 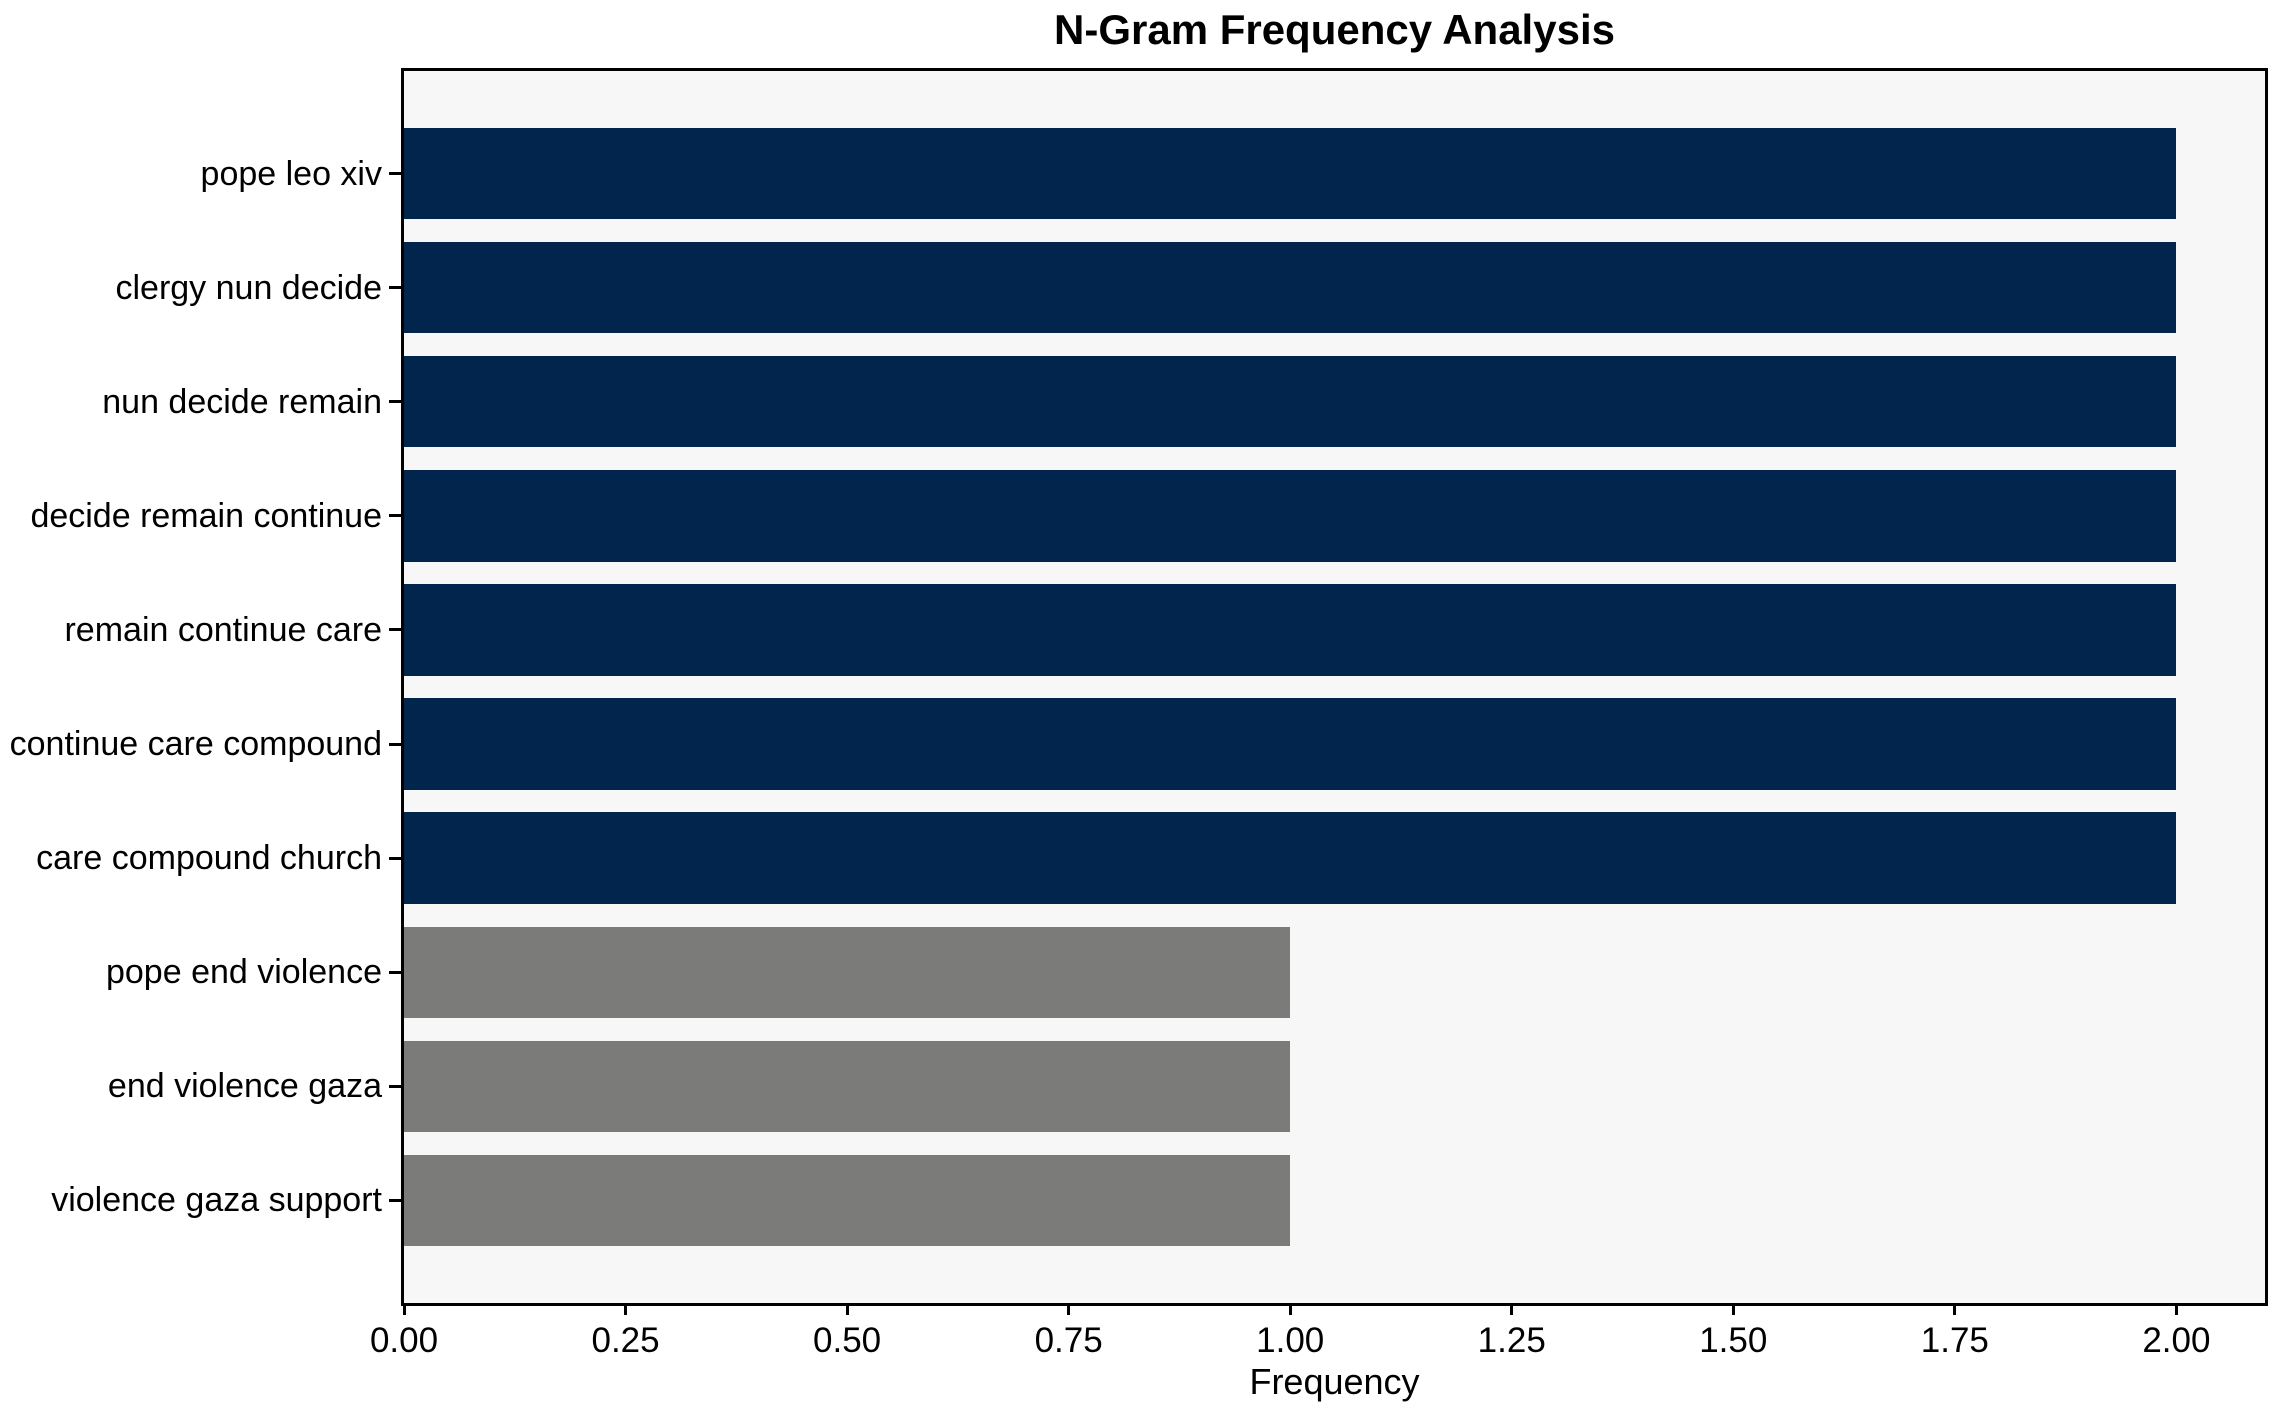 I want to click on y-tick-label: clergy nun decide, so click(x=248, y=287).